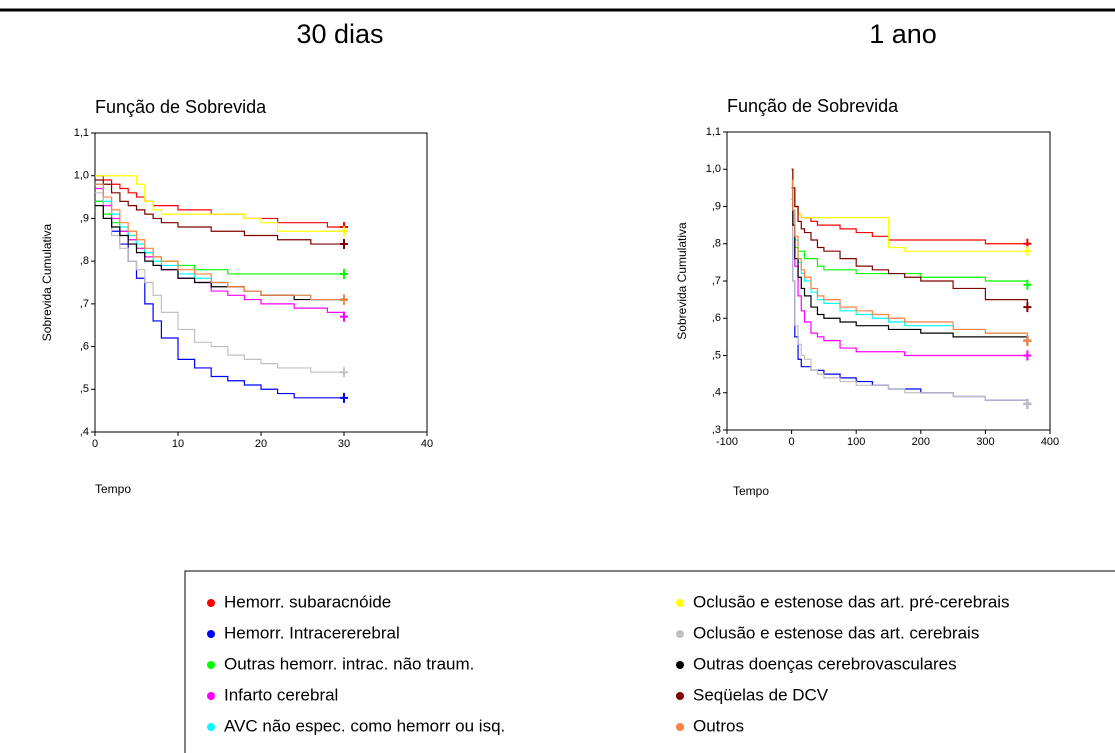  I want to click on legend-label: Oclusão e estenose das art. cerebrais, so click(836, 632).